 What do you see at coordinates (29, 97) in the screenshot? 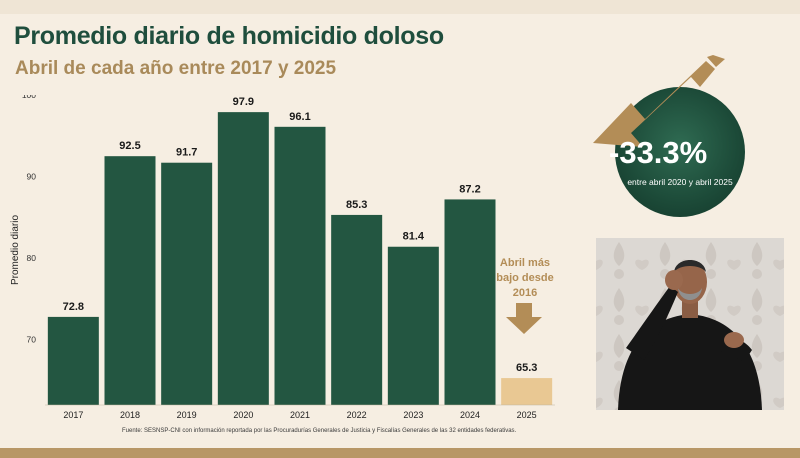
I see `y-tick-label: 100` at bounding box center [29, 97].